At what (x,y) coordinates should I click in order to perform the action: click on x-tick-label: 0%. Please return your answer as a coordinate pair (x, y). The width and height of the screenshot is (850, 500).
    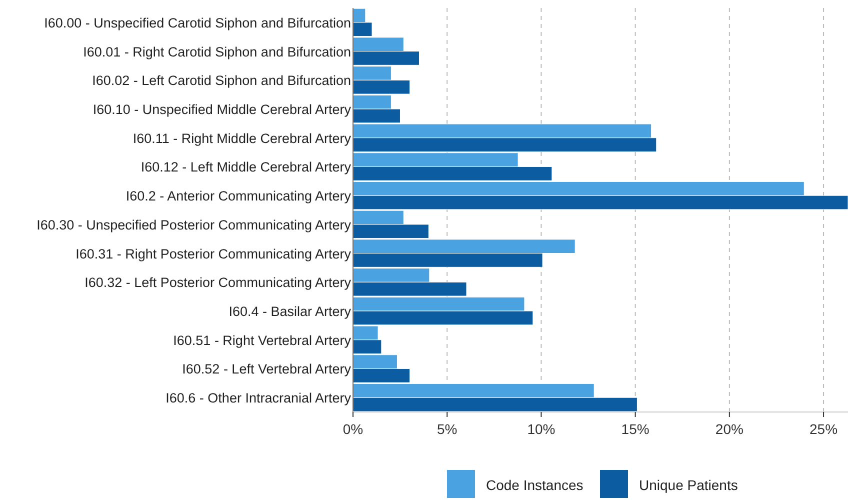
    Looking at the image, I should click on (353, 429).